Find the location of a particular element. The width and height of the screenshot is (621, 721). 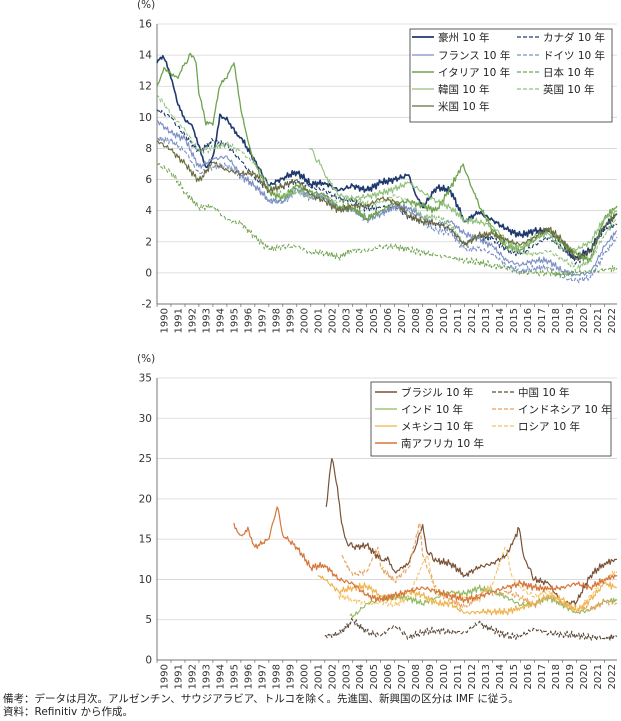

y-tick-label: 6 is located at coordinates (148, 180).